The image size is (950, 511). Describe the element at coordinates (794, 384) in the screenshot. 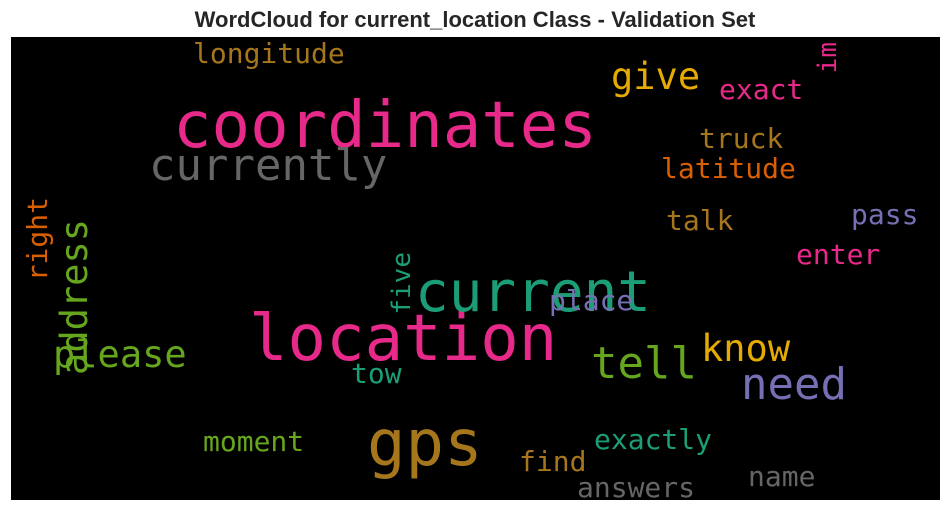

I see `word-need: need` at that location.